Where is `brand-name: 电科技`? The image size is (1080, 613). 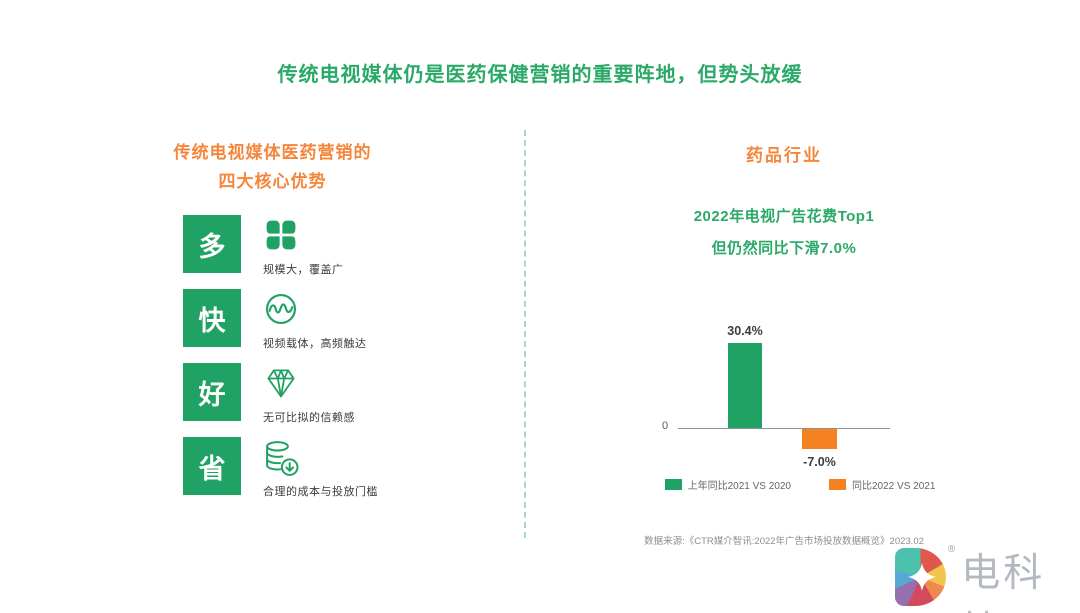 brand-name: 电科技 is located at coordinates (1003, 582).